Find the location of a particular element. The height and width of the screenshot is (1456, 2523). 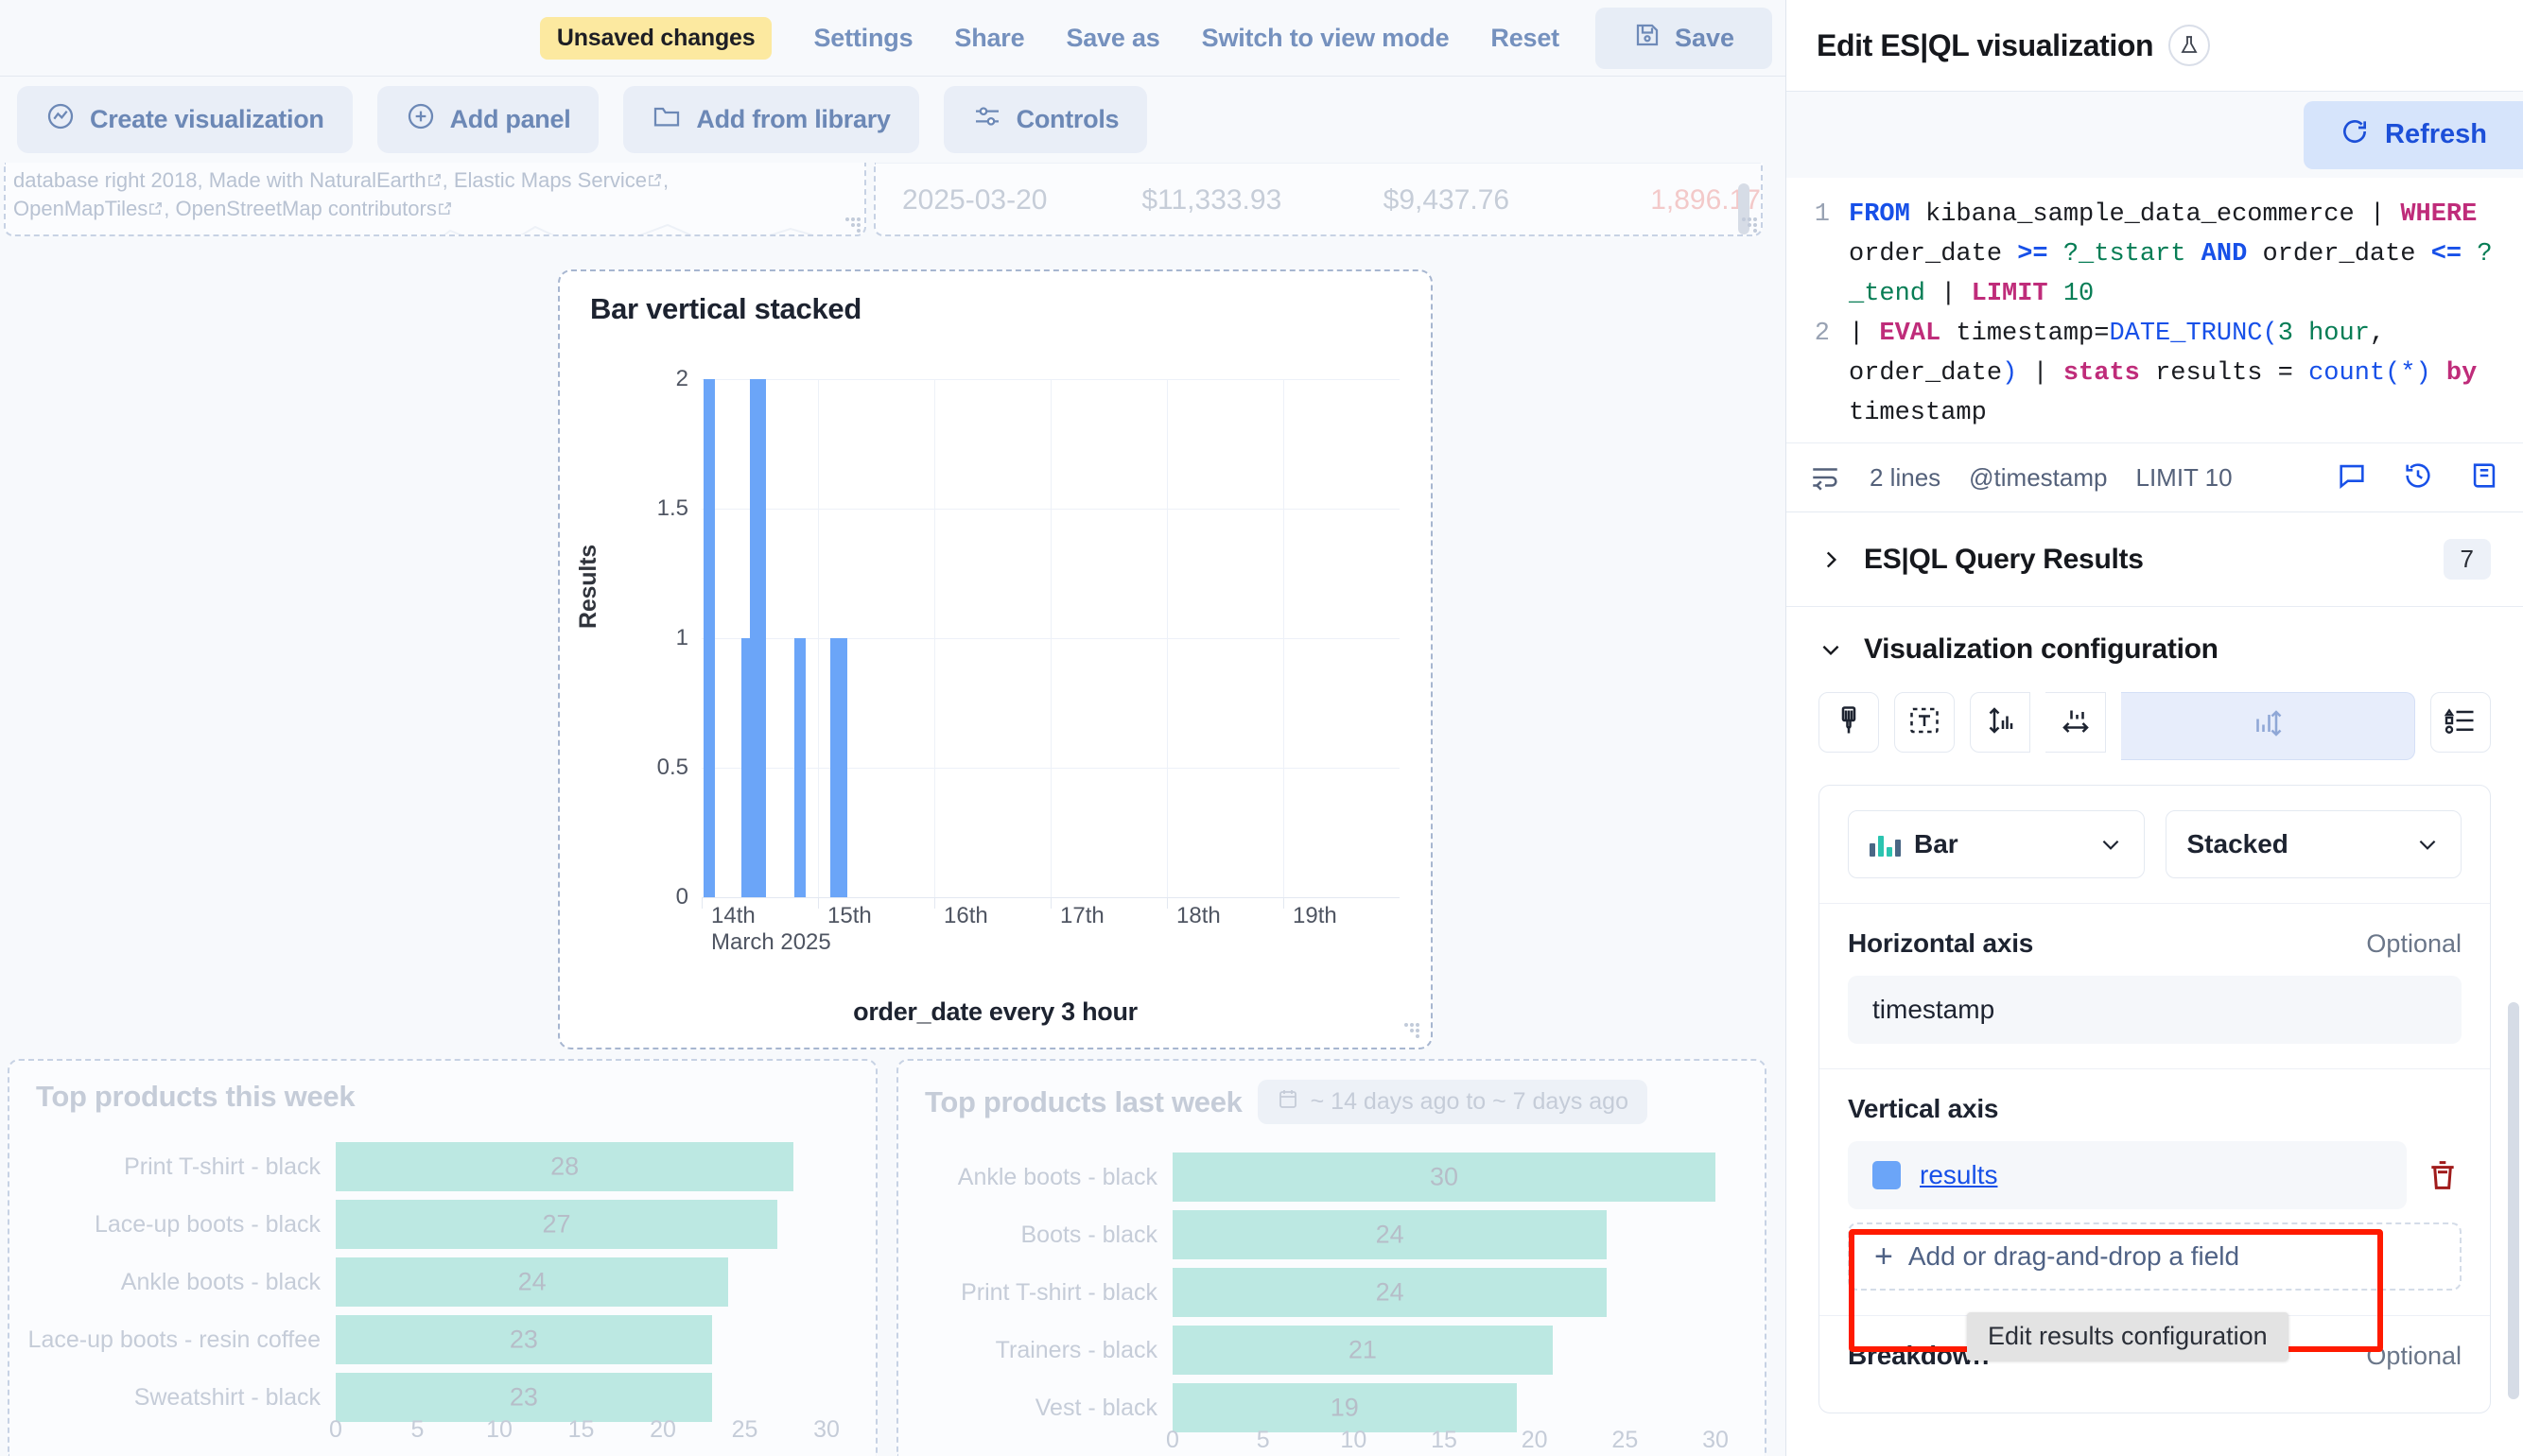

bar-row: Lace-up boots - resin coffee 23 is located at coordinates (443, 1339).